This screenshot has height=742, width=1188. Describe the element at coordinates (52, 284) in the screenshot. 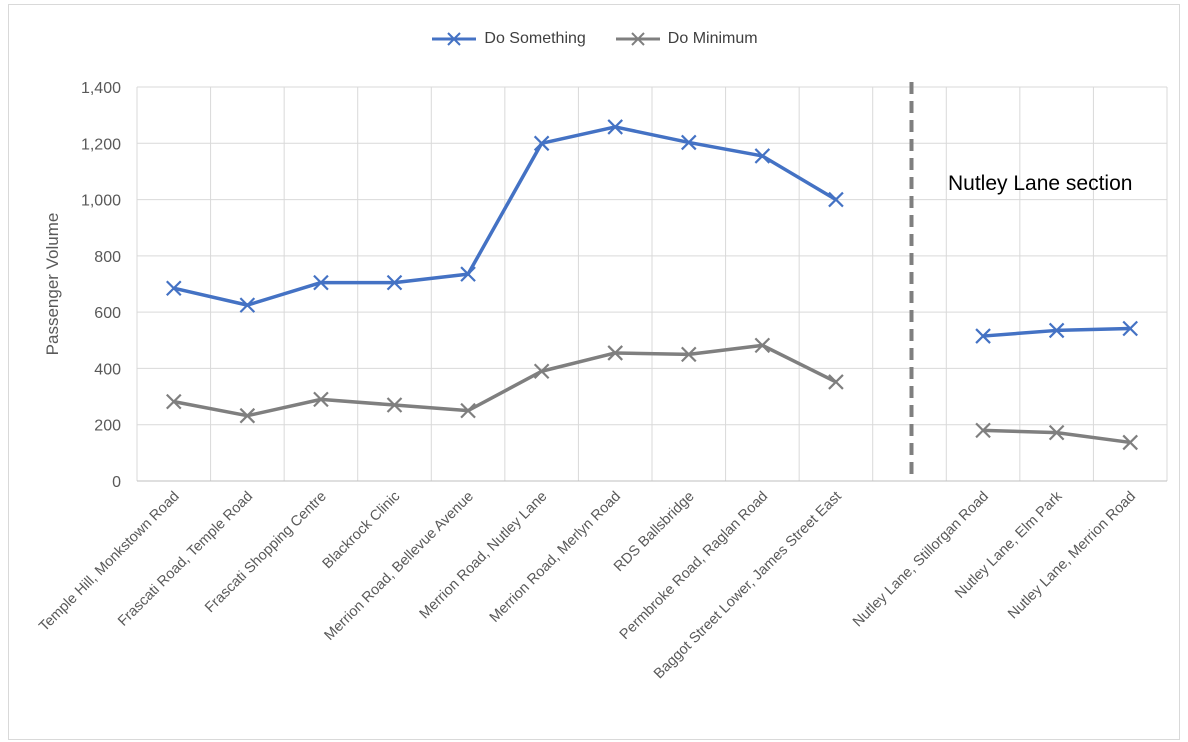

I see `y-axis-label: Passenger Volume` at that location.